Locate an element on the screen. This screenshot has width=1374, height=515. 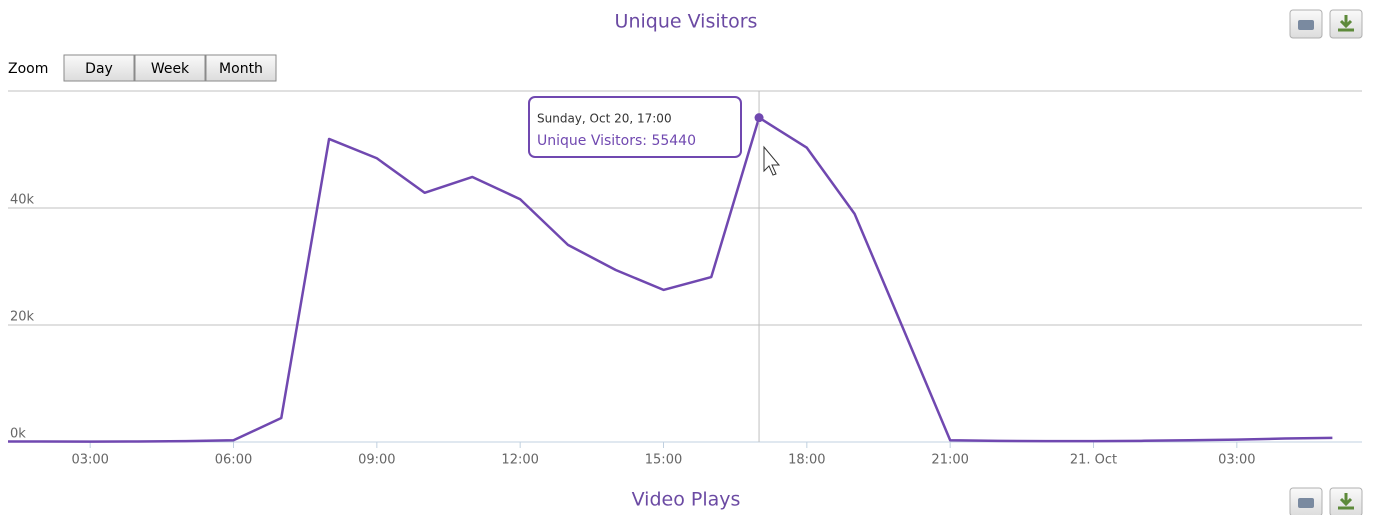
x-tick-label: 06:00 is located at coordinates (233, 460).